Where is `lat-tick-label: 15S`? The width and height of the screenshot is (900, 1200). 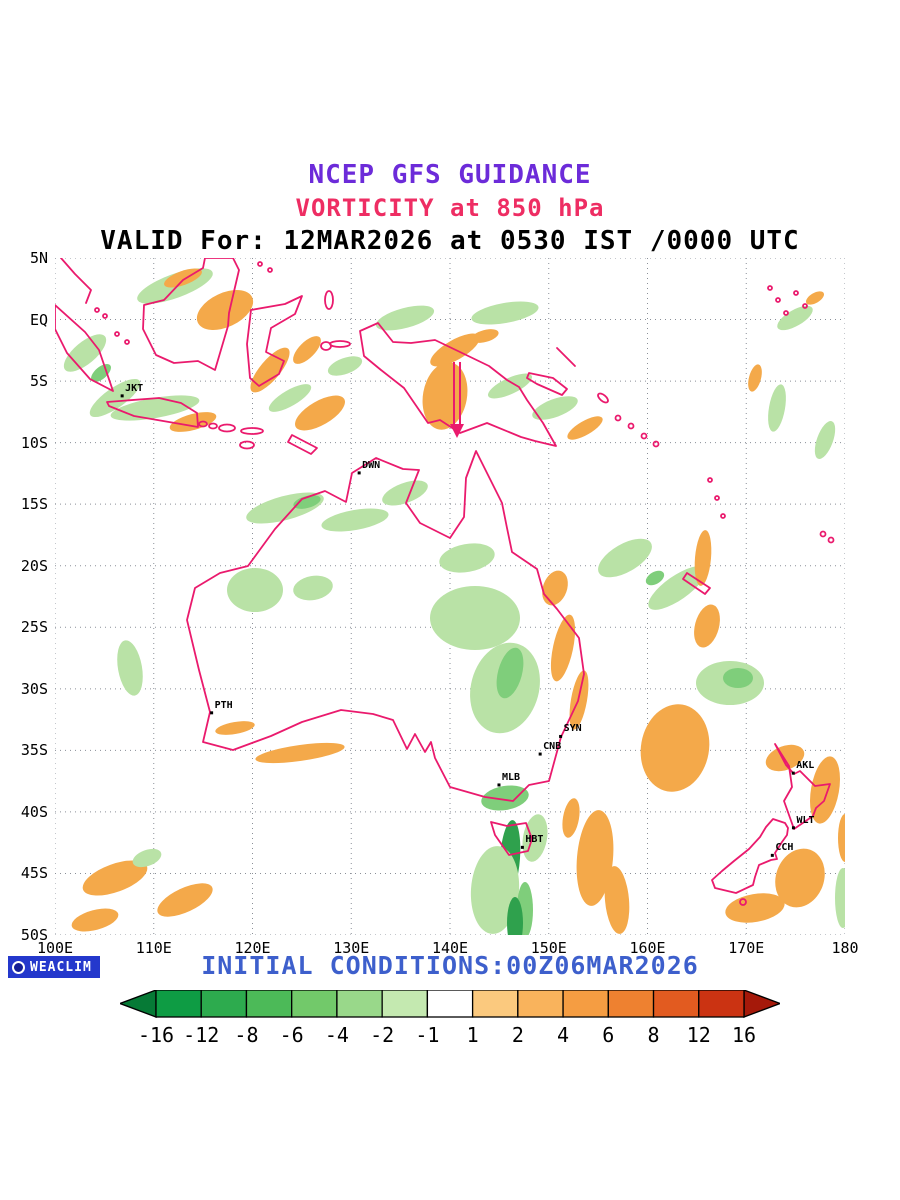 lat-tick-label: 15S is located at coordinates (34, 504).